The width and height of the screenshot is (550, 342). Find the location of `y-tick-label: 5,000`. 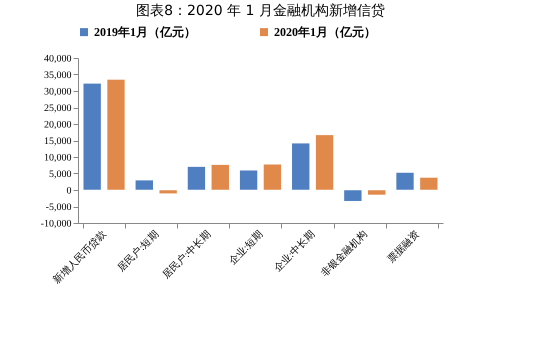

y-tick-label: 5,000 is located at coordinates (60, 174).